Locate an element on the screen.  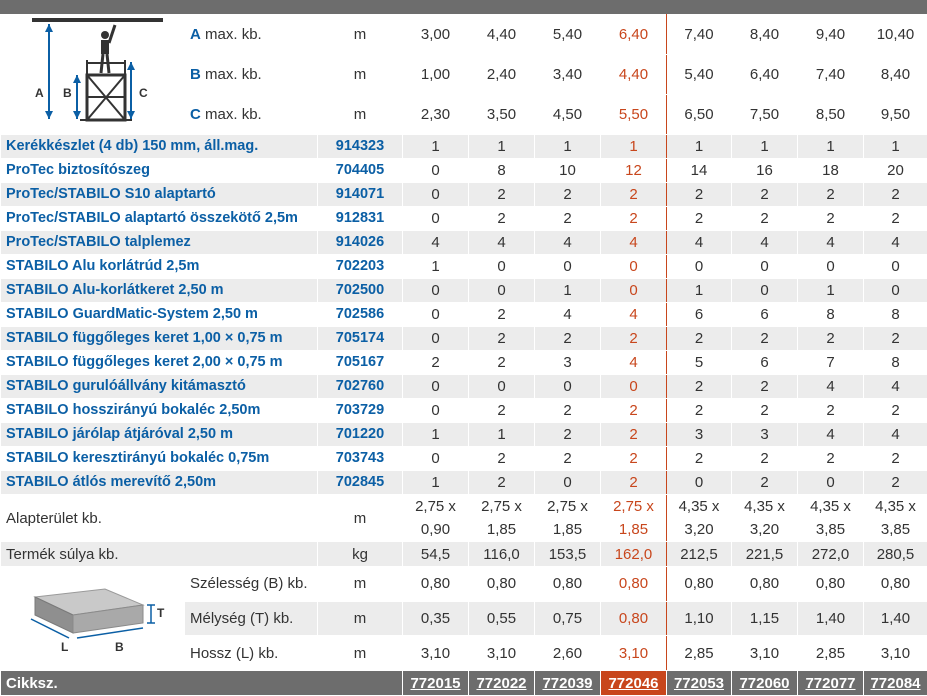
weight-label: Termék súlya kb. is located at coordinates (159, 554).